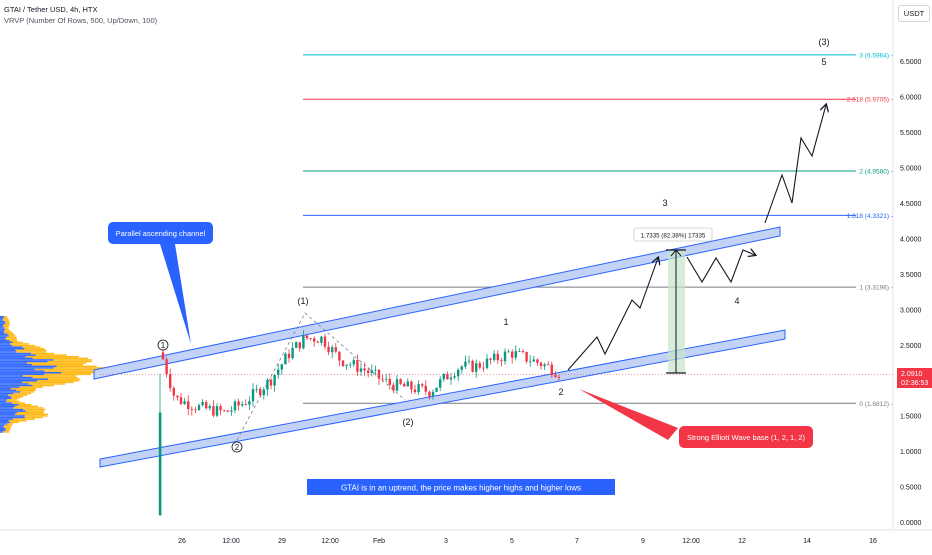 The height and width of the screenshot is (555, 932). I want to click on time-tick-label: 5, so click(512, 541).